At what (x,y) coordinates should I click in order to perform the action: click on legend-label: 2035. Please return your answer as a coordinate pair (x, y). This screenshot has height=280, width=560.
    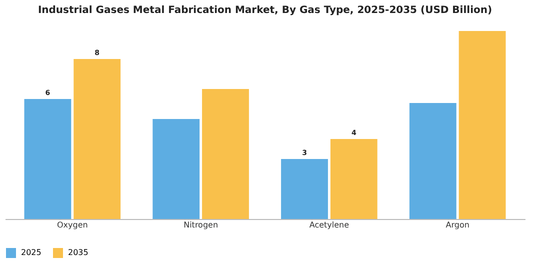
    Looking at the image, I should click on (78, 252).